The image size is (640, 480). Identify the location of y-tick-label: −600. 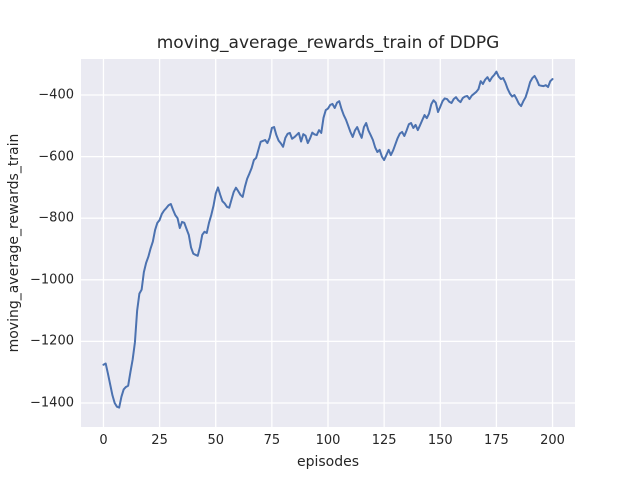
(56, 157).